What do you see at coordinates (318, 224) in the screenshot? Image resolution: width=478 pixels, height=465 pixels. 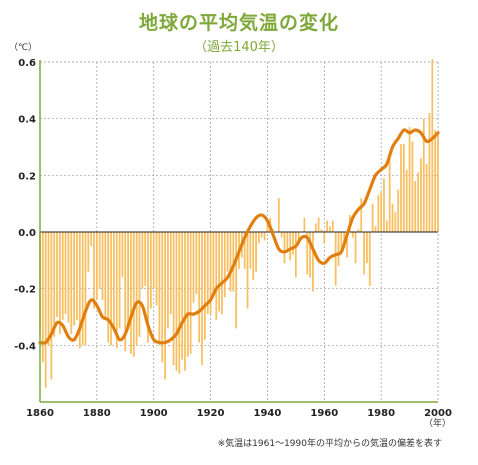 I see `bar-1958` at bounding box center [318, 224].